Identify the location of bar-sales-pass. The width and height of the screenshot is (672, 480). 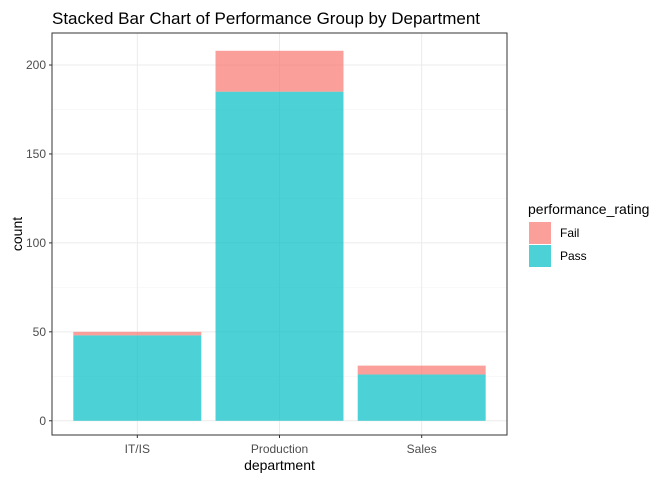
(421, 397).